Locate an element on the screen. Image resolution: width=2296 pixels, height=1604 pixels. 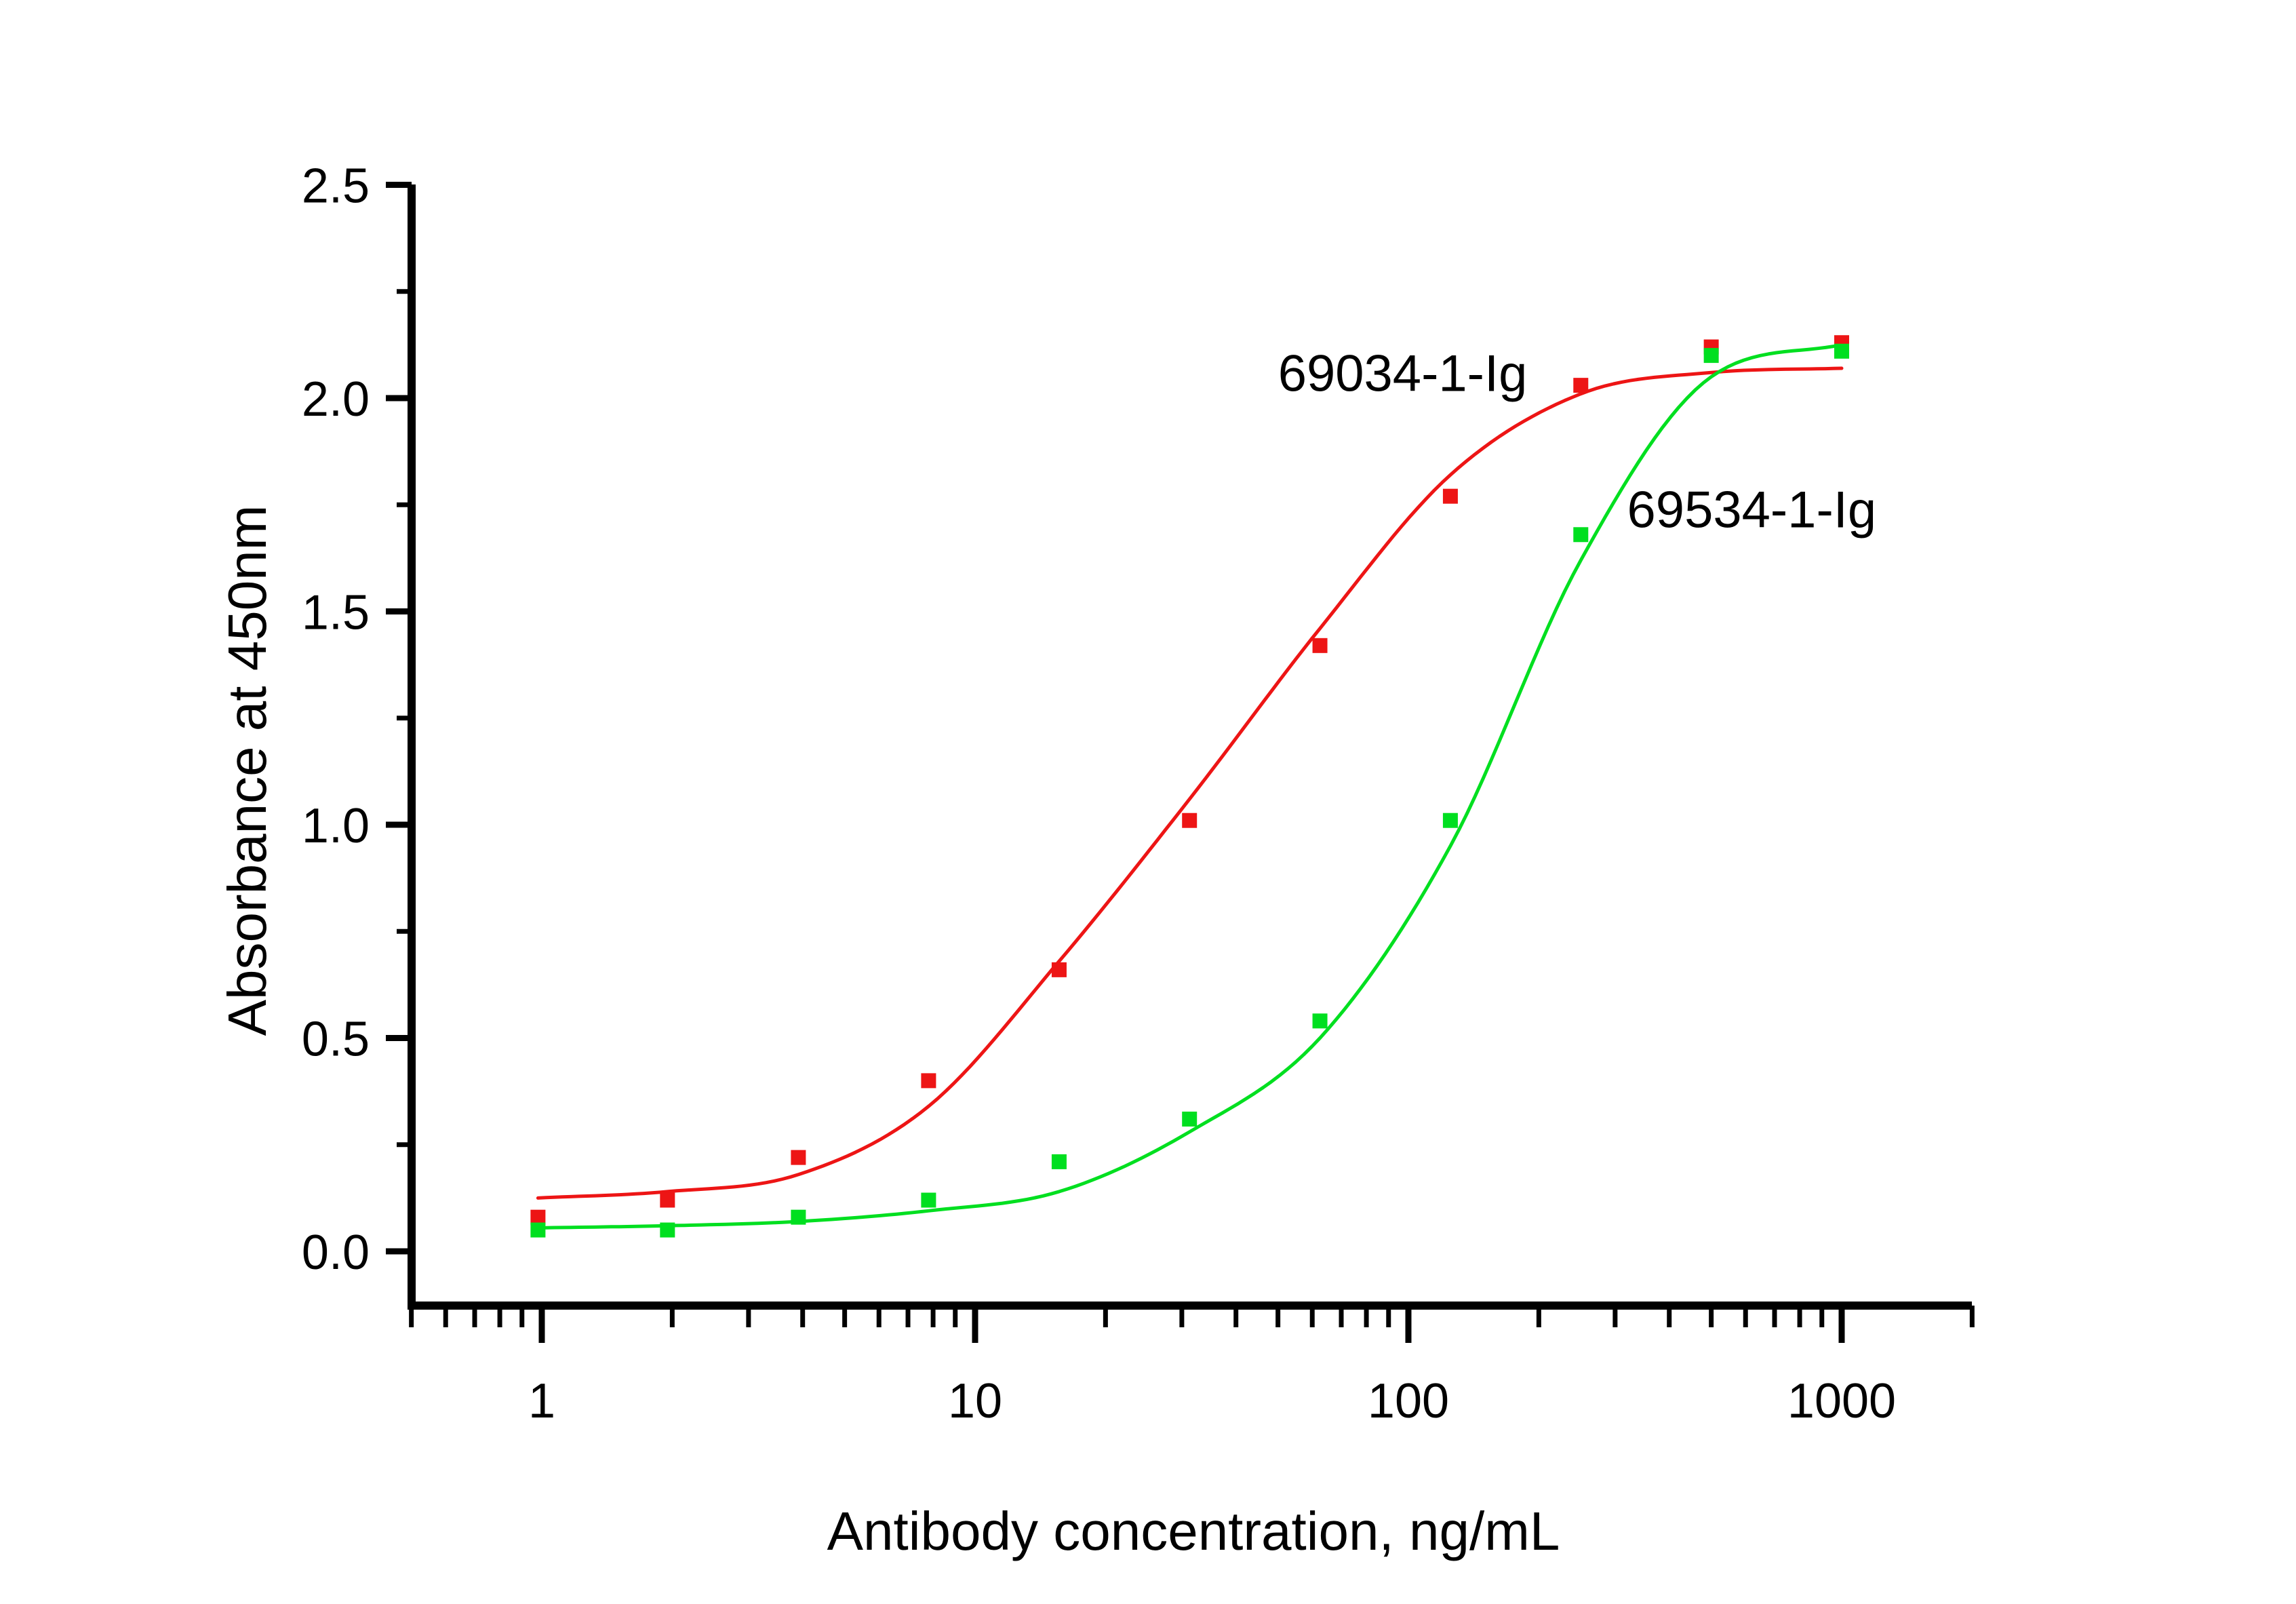
x-tick-label: 100 is located at coordinates (1409, 1401).